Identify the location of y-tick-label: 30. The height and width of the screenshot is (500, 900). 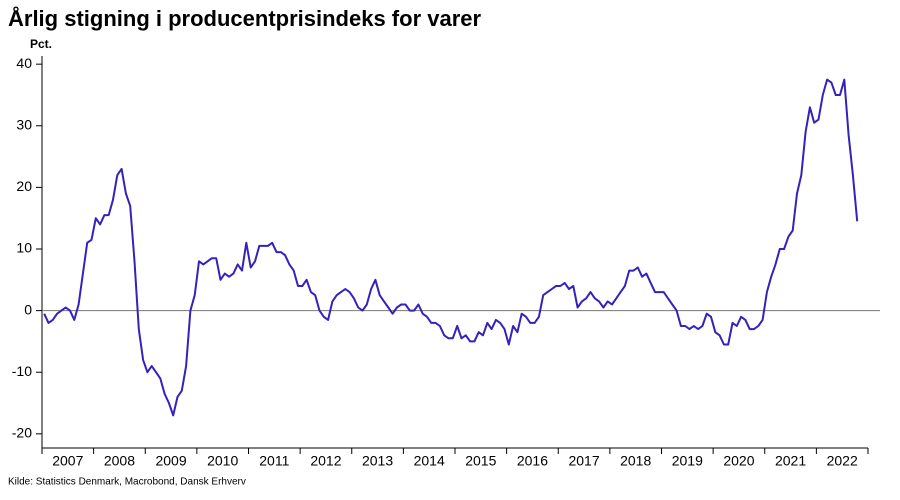
(24, 124).